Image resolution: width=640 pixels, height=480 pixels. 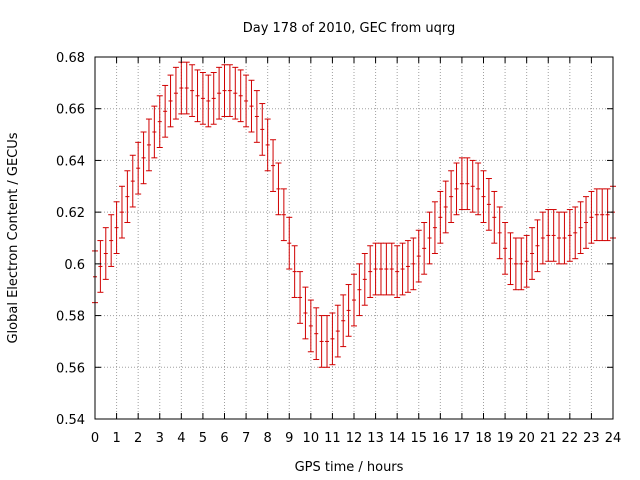 I want to click on x-tick-label: 13, so click(x=375, y=438).